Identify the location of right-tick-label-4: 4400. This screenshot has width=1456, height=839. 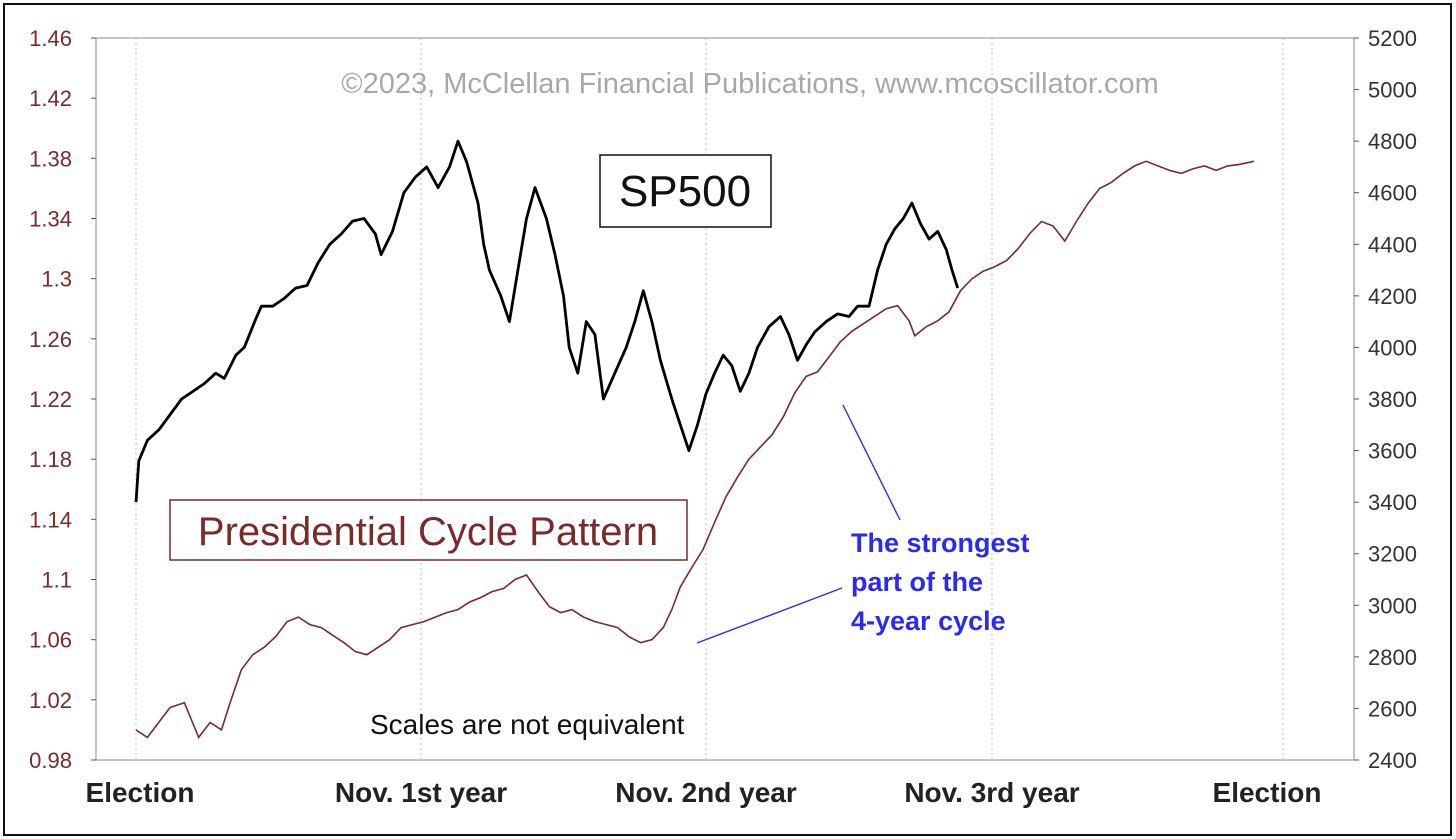
(1392, 244).